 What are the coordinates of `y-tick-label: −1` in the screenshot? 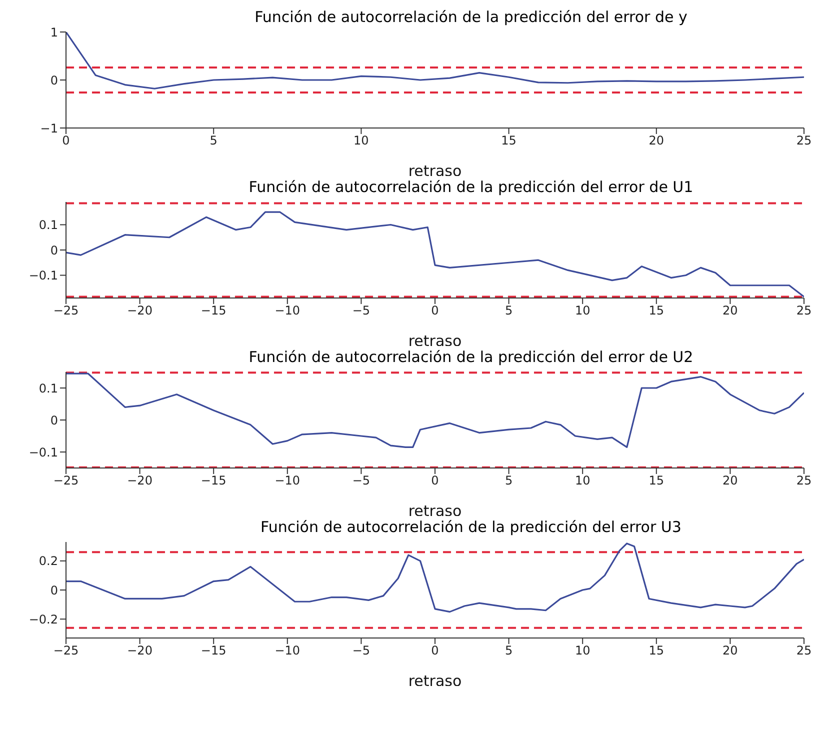 It's located at (49, 128).